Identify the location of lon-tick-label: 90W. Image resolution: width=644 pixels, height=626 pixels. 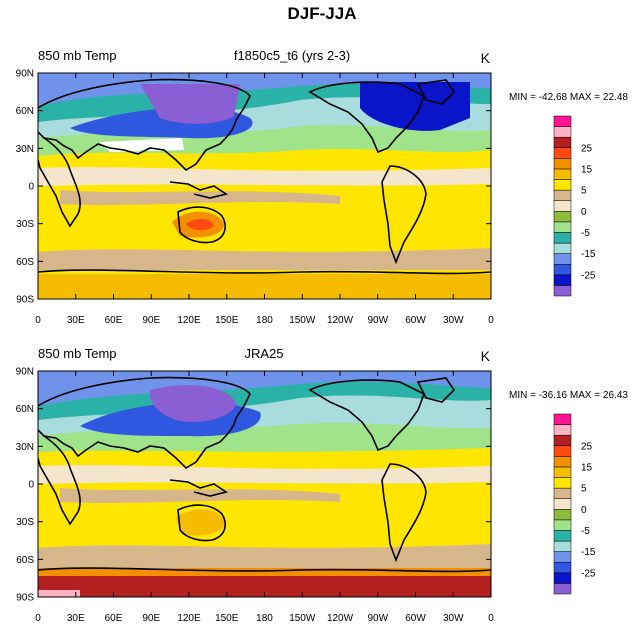
(377, 320).